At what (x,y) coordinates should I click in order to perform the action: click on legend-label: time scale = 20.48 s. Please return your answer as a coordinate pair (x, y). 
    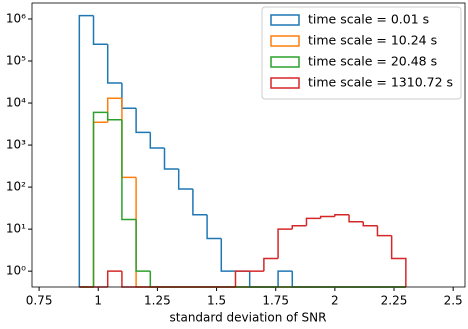
    Looking at the image, I should click on (372, 61).